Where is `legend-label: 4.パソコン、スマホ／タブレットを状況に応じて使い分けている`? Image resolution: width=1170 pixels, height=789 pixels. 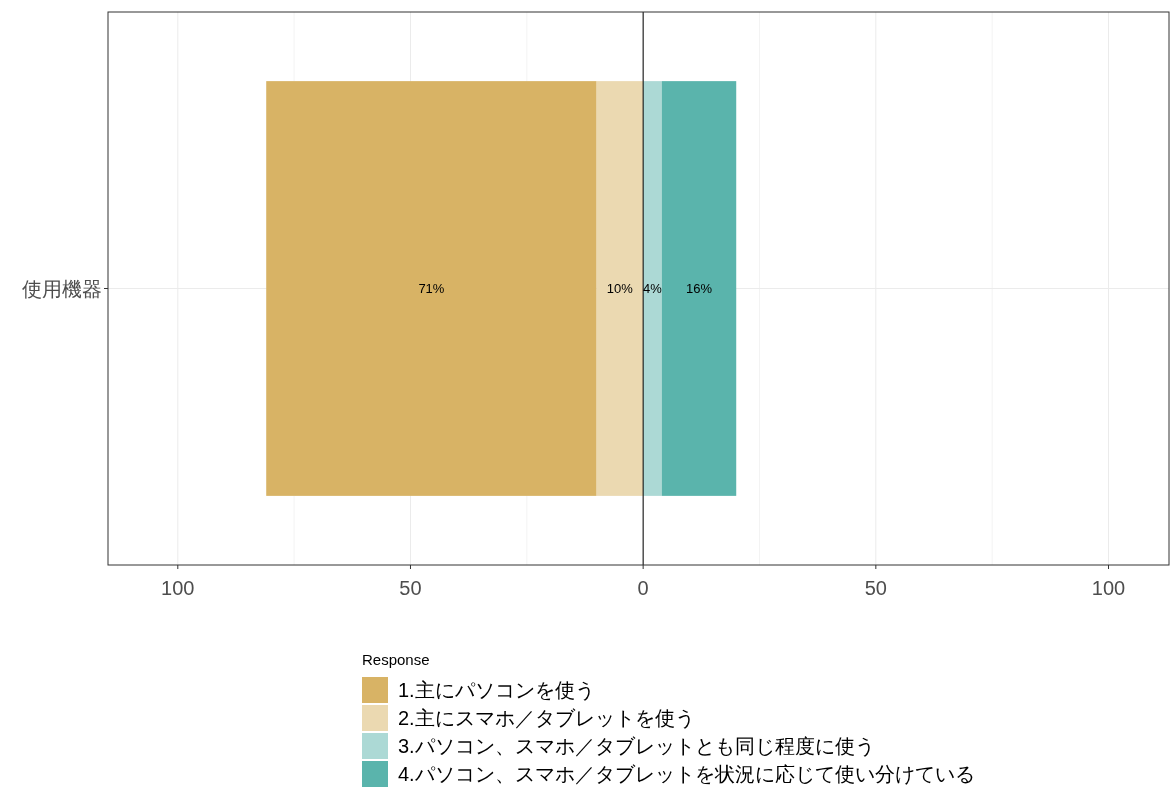 legend-label: 4.パソコン、スマホ／タブレットを状況に応じて使い分けている is located at coordinates (686, 774).